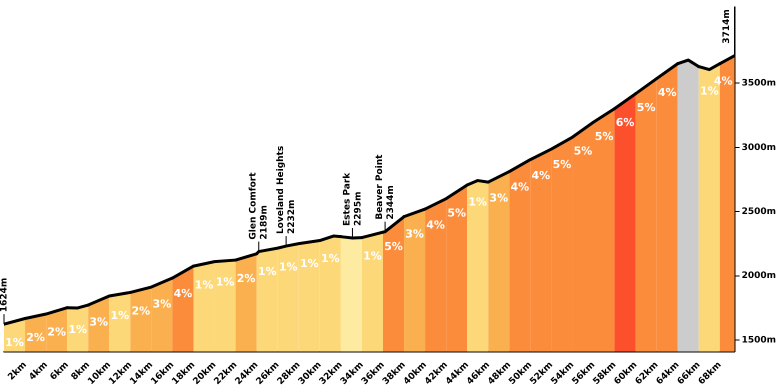 This screenshot has width=780, height=390. Describe the element at coordinates (353, 199) in the screenshot. I see `annotation: Estes Park 2295m` at that location.